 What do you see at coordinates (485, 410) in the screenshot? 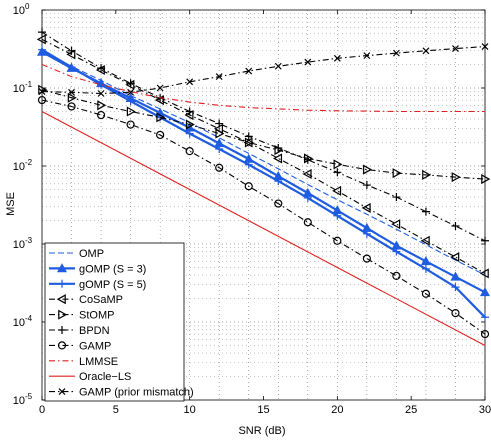
I see `x-tick-label: 30` at bounding box center [485, 410].